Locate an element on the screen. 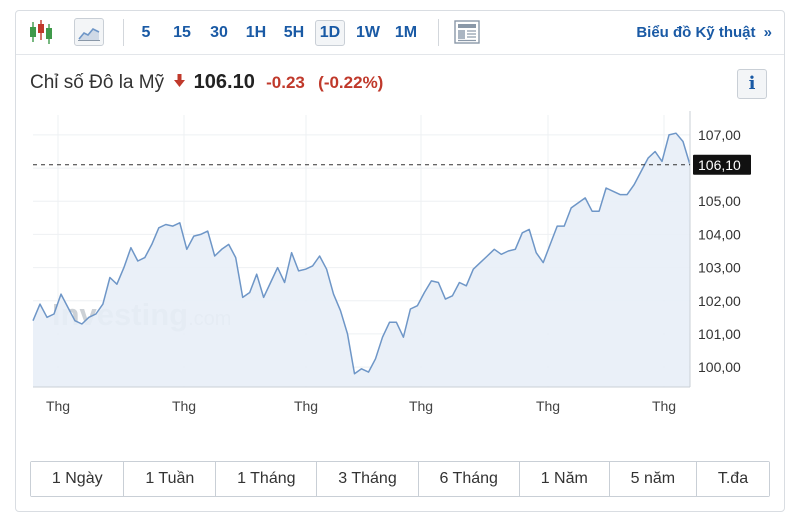 The width and height of the screenshot is (800, 523). current-price-badge is located at coordinates (722, 164).